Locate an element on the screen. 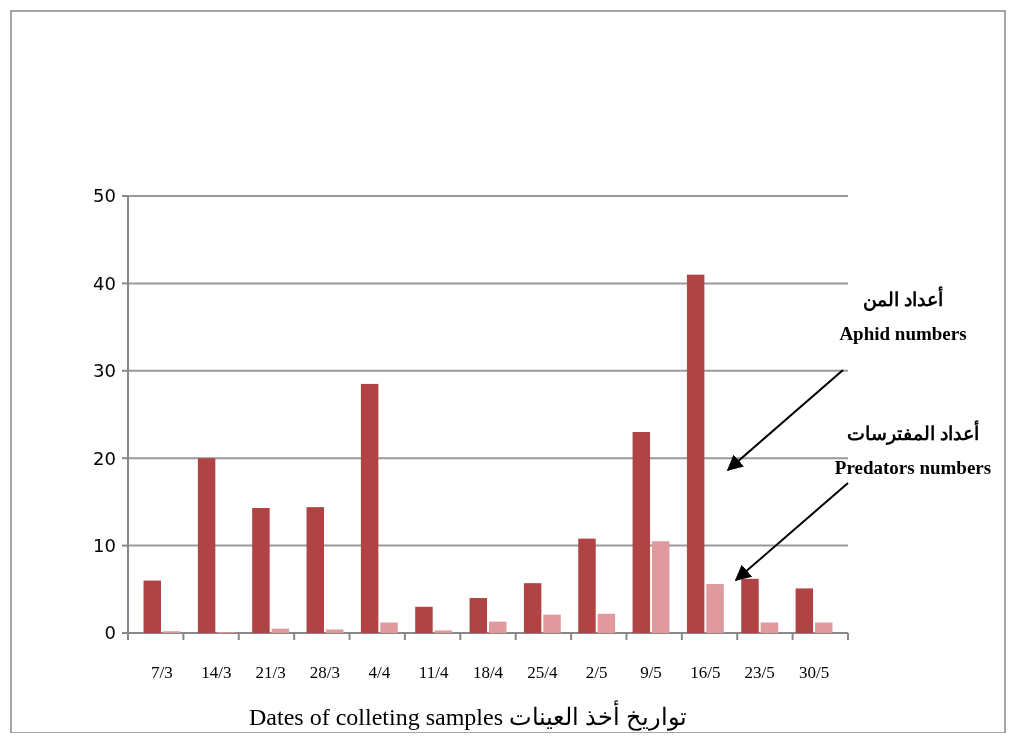  x-tick-label: 7/3 is located at coordinates (162, 672).